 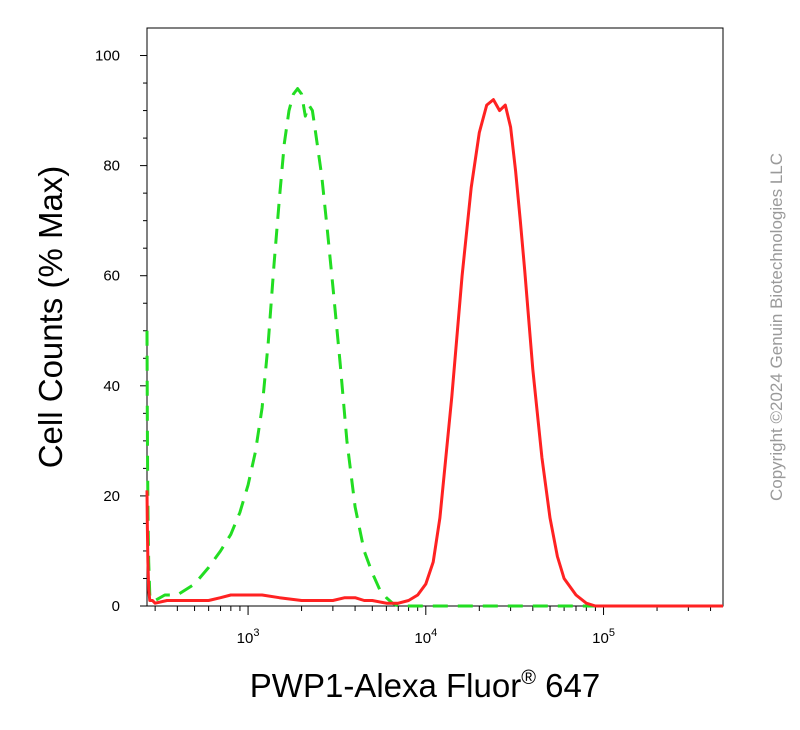 I want to click on x-tick-label: 10⁴, so click(x=425, y=637).